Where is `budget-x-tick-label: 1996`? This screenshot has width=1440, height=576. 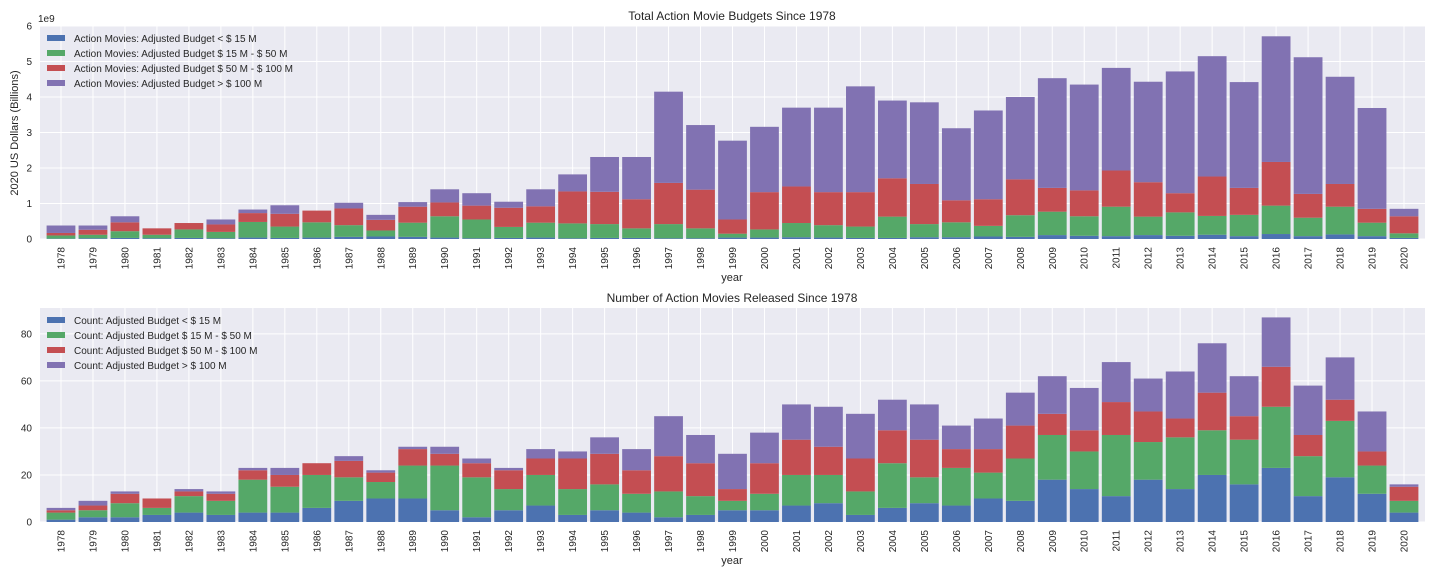 budget-x-tick-label: 1996 is located at coordinates (637, 258).